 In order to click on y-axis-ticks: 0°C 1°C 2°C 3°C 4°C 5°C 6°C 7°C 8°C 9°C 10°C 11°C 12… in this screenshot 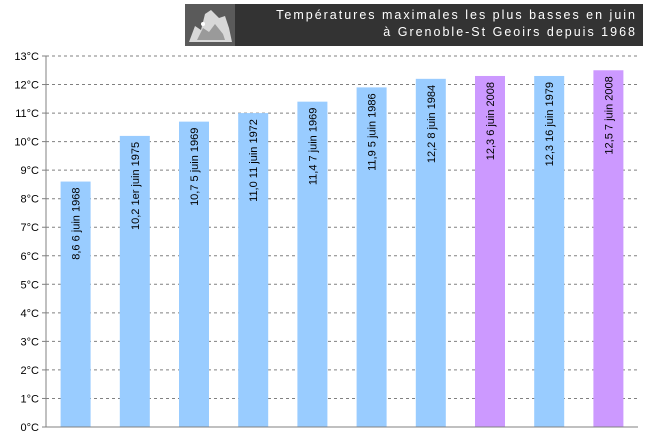, I will do `click(26, 242)`.